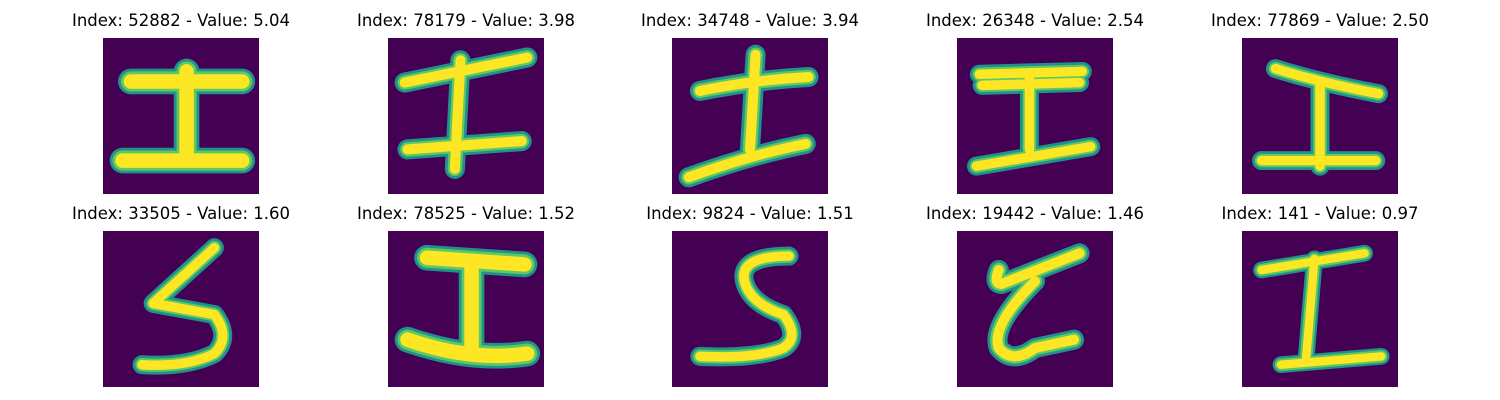  I want to click on panel-title: Index: 141 - Value: 0.97, so click(1320, 213).